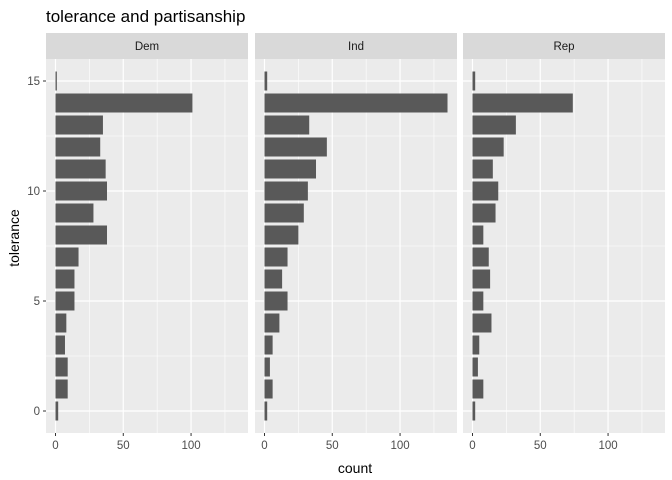  I want to click on y-tick-label: 10, so click(33, 192).